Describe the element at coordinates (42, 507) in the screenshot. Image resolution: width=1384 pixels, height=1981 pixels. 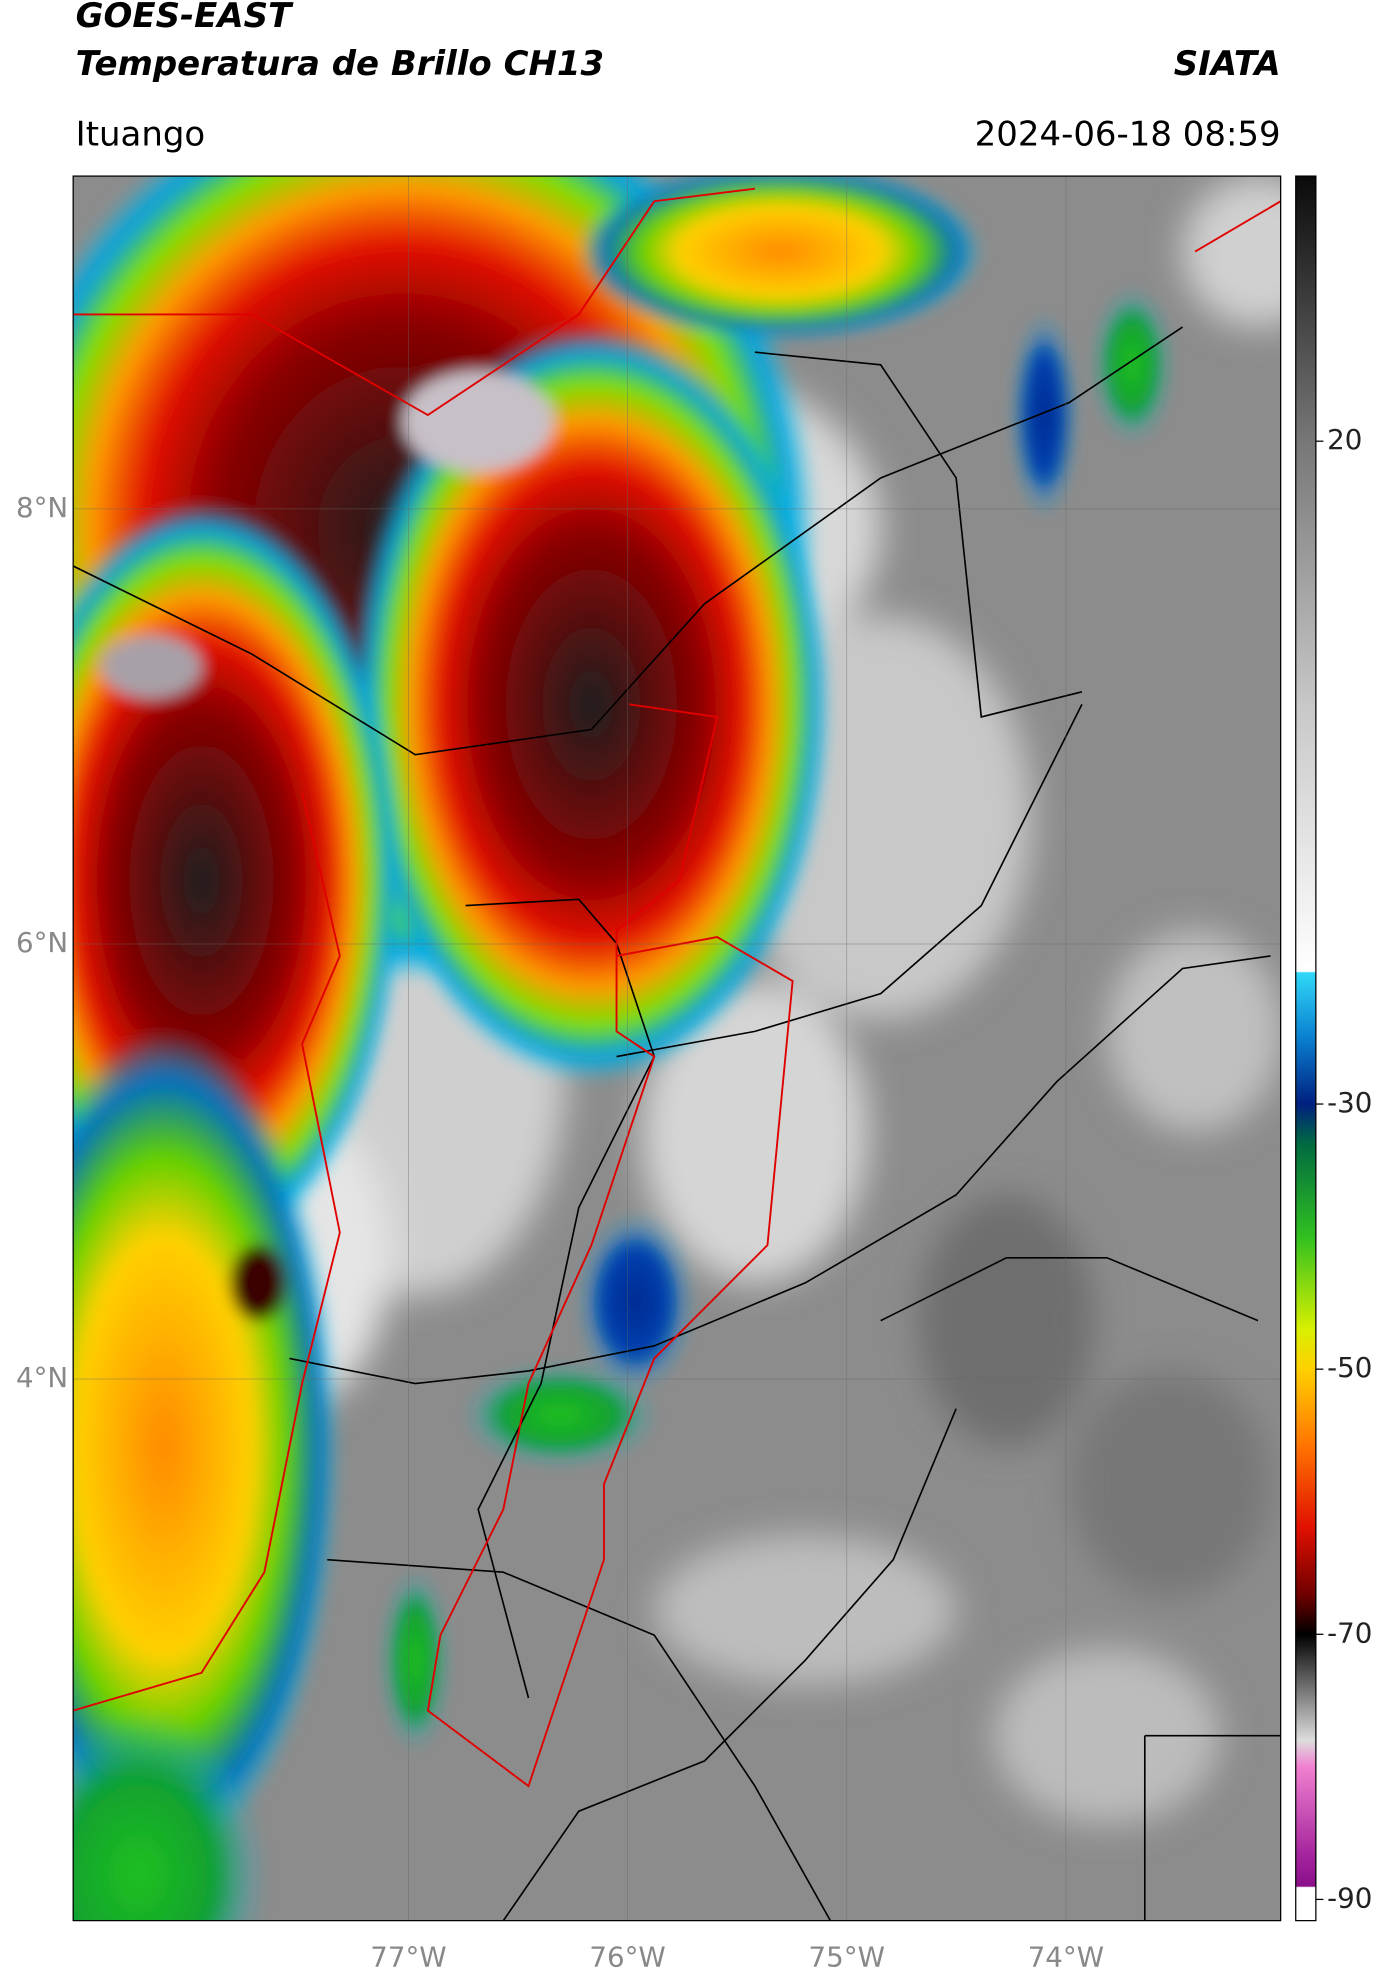
I see `y-tick-label: 8°N` at that location.